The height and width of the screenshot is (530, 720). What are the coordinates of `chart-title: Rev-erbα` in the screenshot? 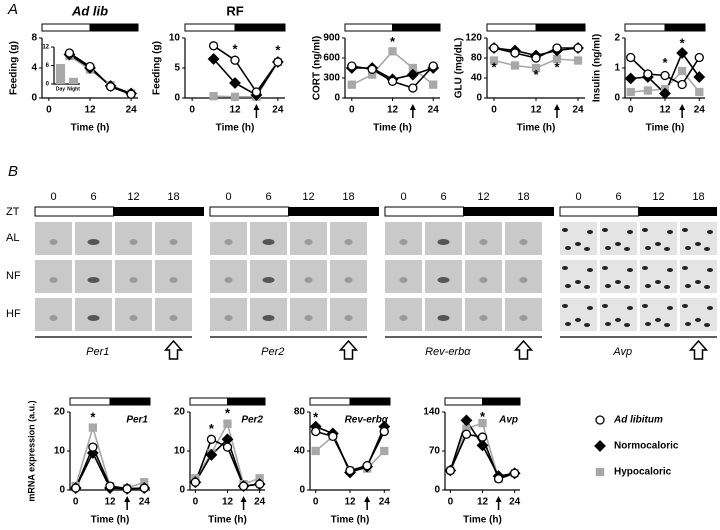 It's located at (367, 420).